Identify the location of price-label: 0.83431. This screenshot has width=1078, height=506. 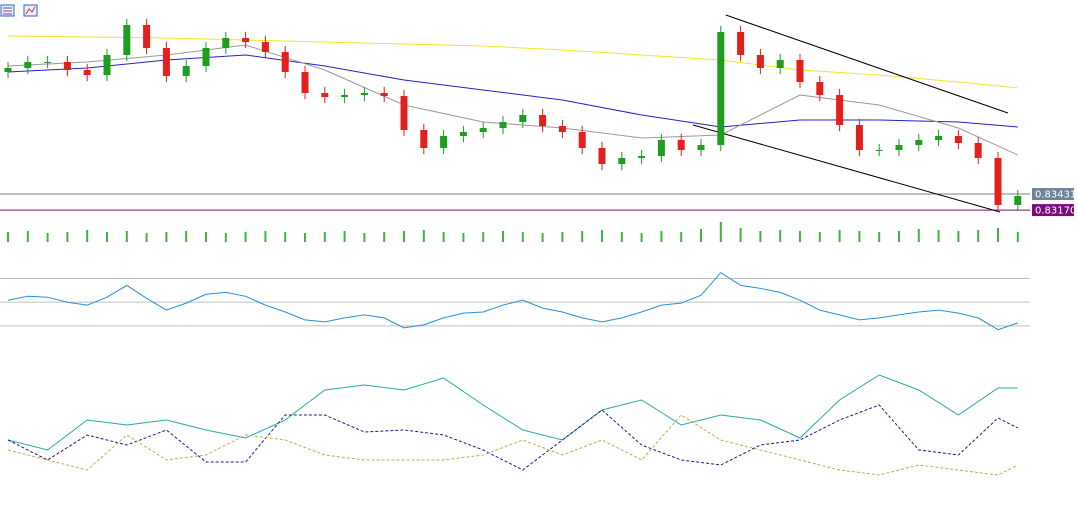
(1055, 195).